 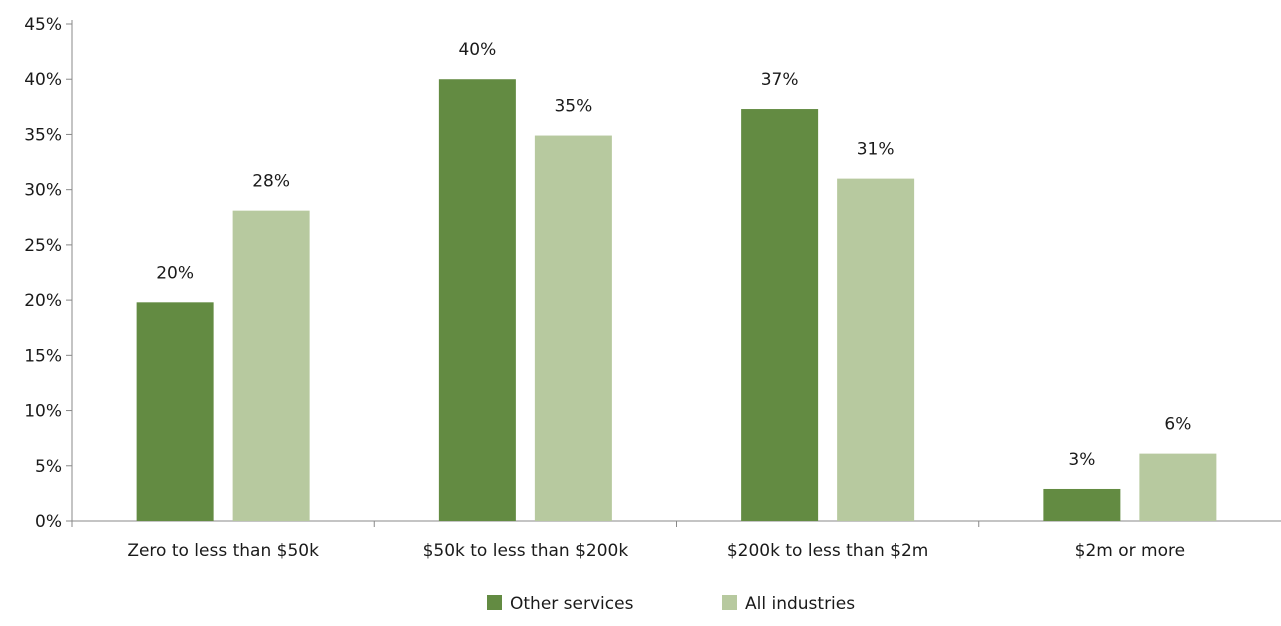 What do you see at coordinates (43, 191) in the screenshot?
I see `y-tick-label: 30%` at bounding box center [43, 191].